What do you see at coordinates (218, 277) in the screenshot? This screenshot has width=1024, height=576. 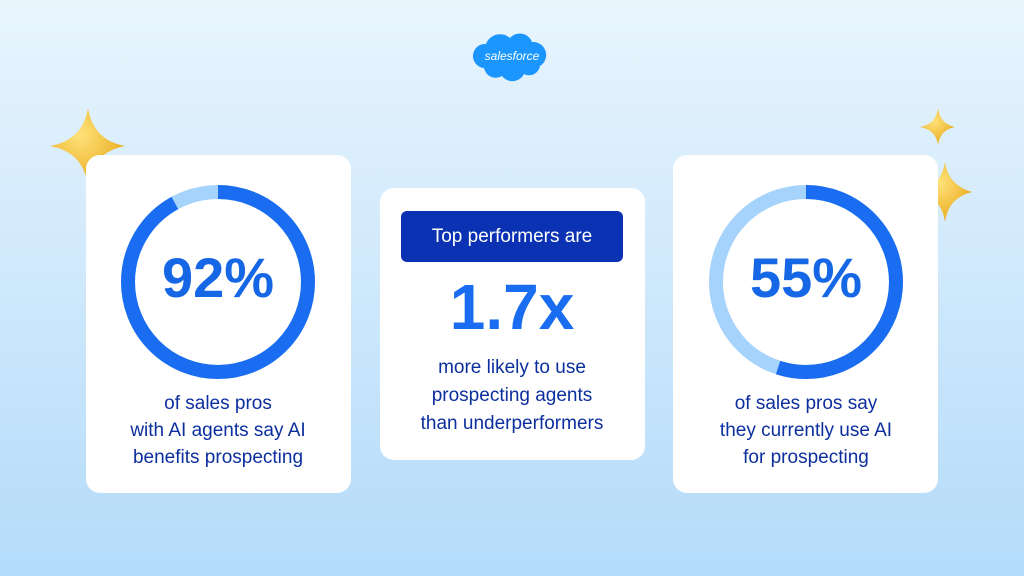 I see `stat: 92%` at bounding box center [218, 277].